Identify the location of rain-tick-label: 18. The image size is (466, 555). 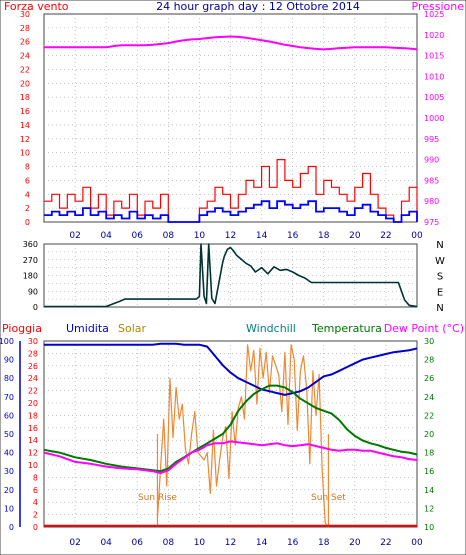
(33, 415).